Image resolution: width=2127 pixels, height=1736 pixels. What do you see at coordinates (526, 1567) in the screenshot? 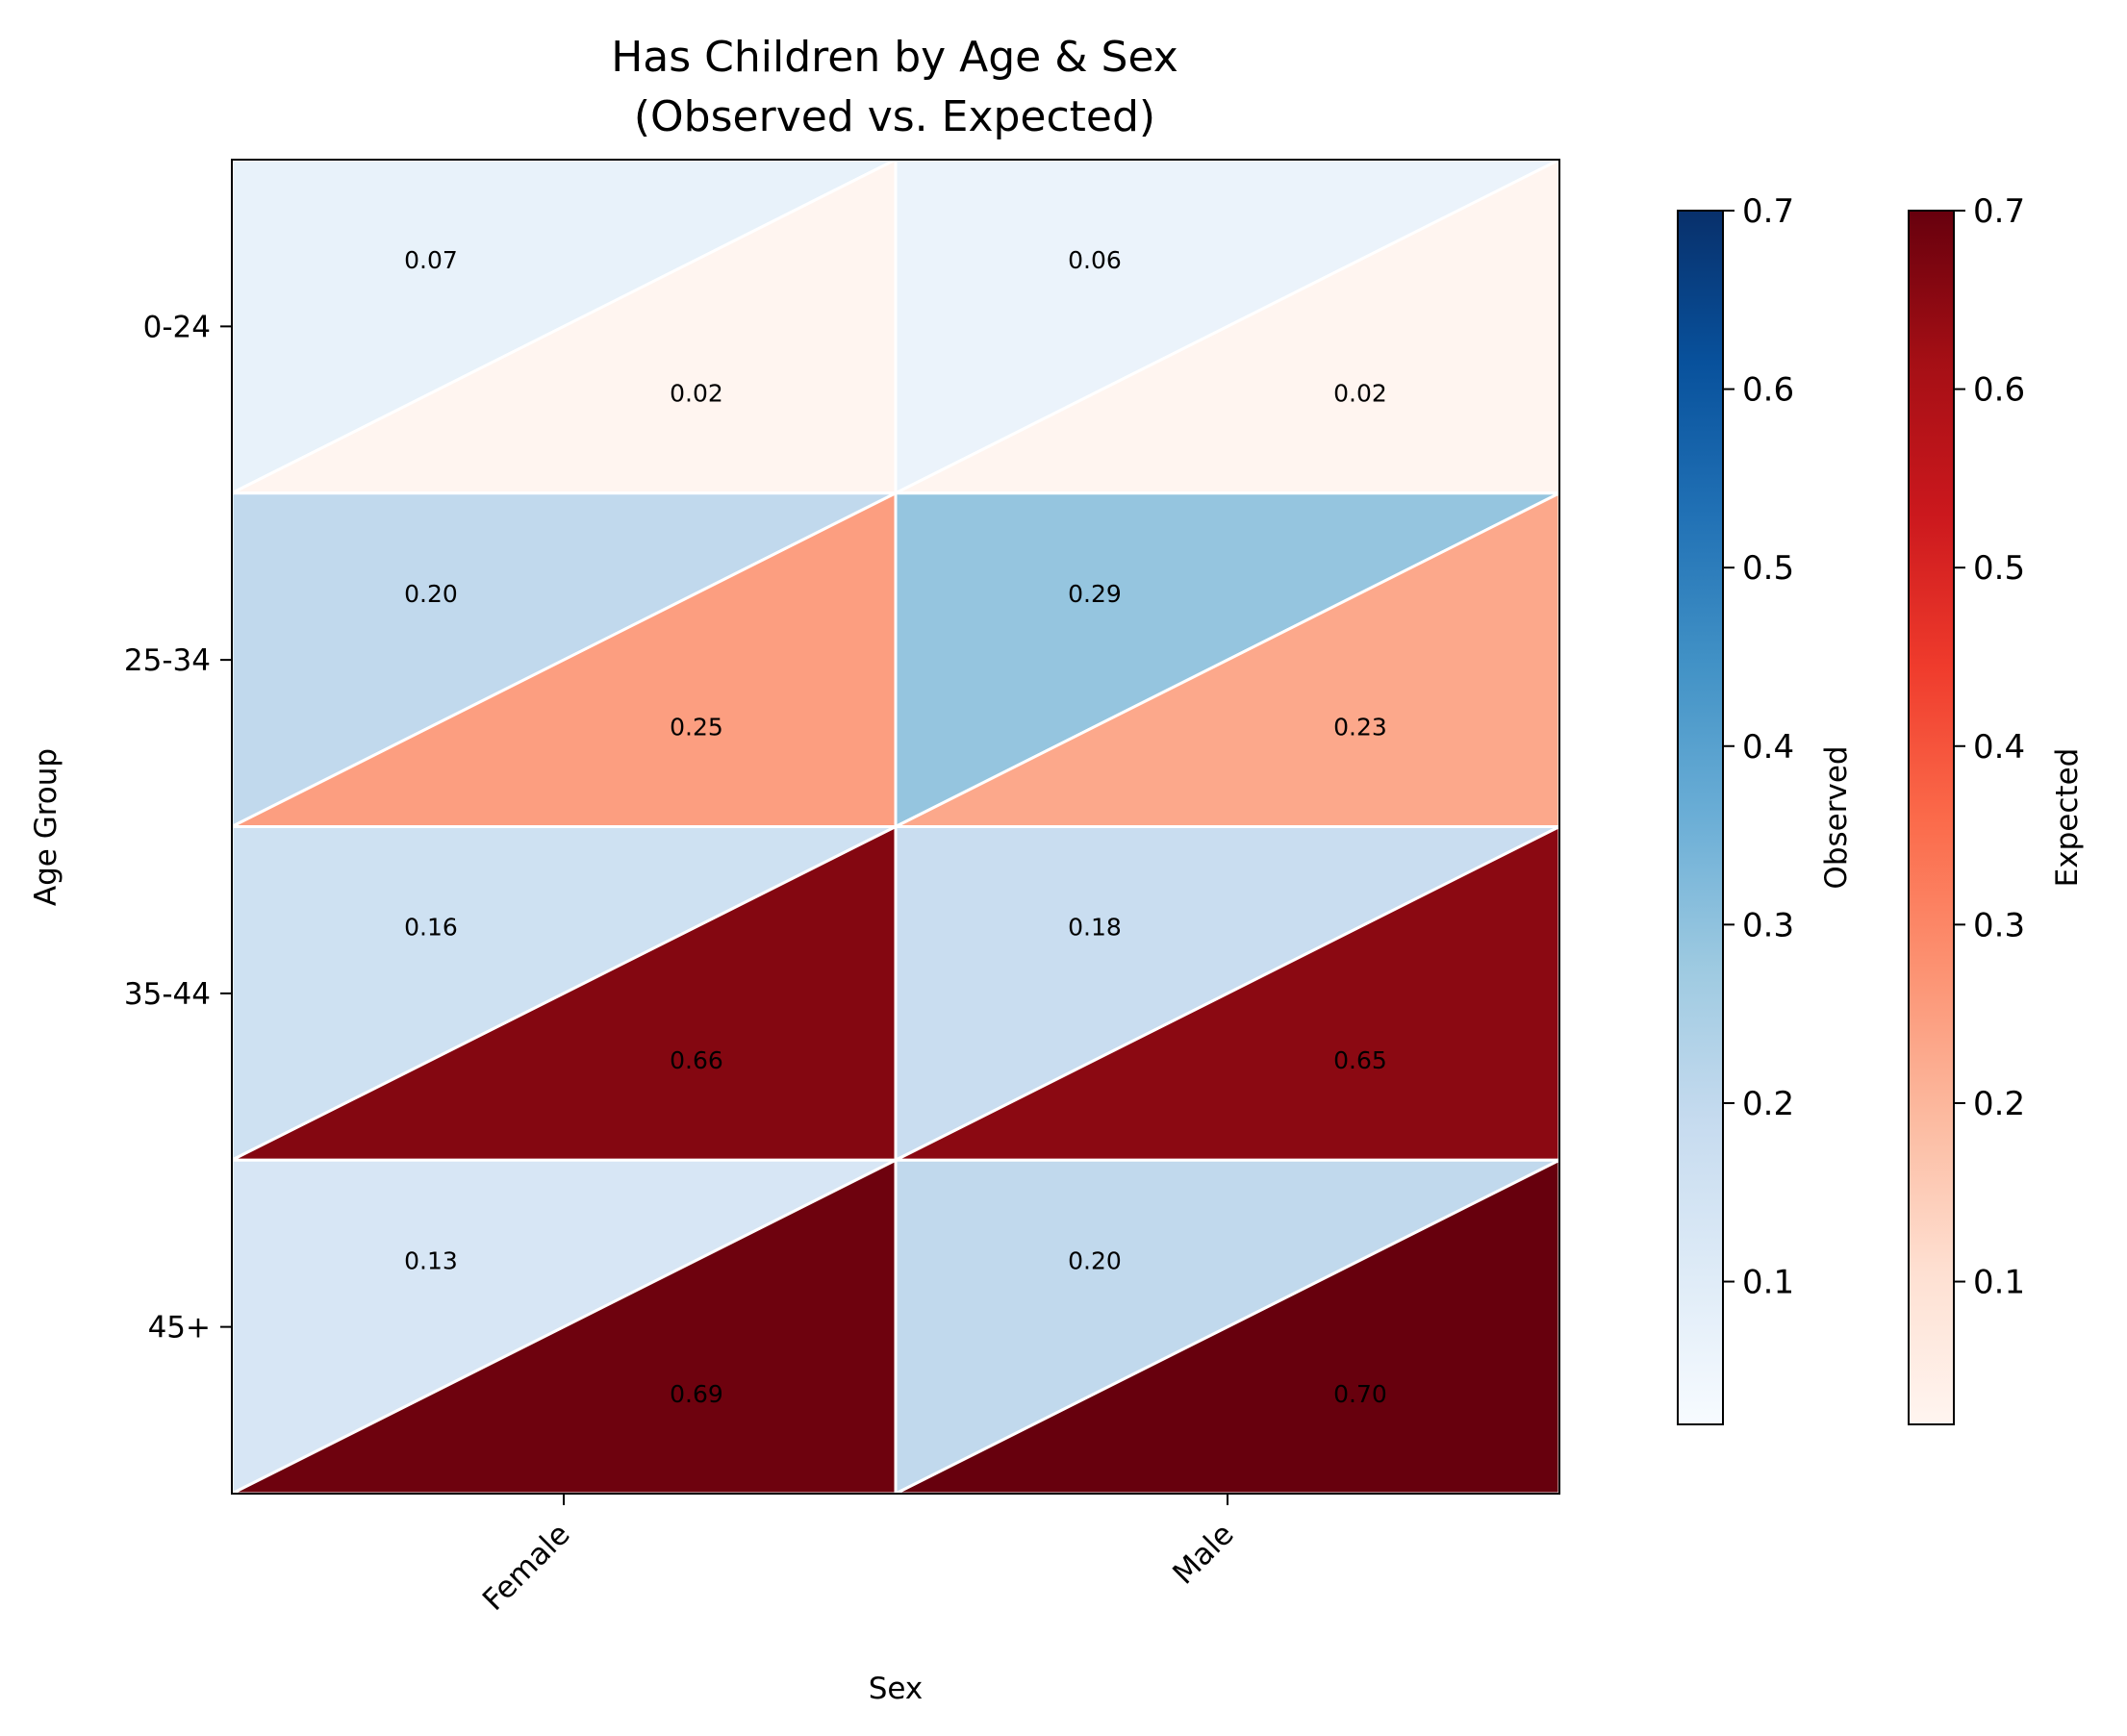
I see `x-tick-label: Female` at bounding box center [526, 1567].